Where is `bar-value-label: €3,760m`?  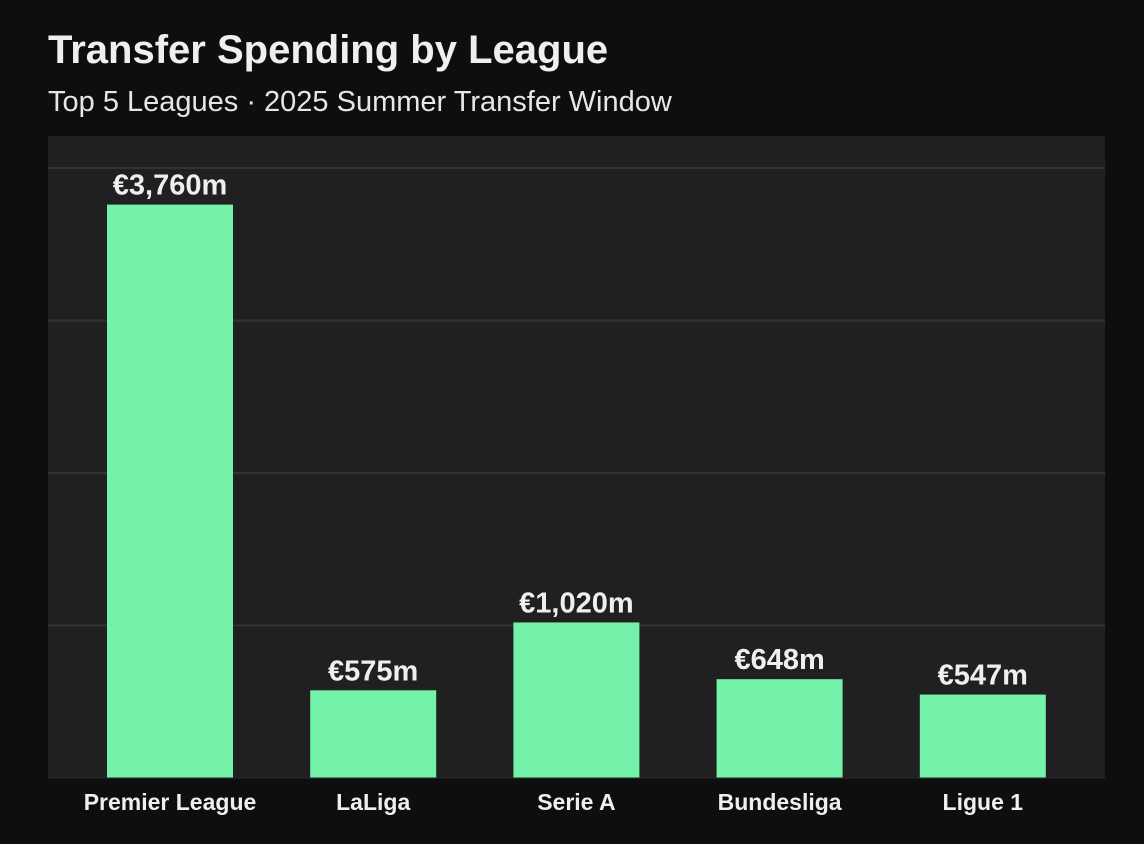 bar-value-label: €3,760m is located at coordinates (170, 186).